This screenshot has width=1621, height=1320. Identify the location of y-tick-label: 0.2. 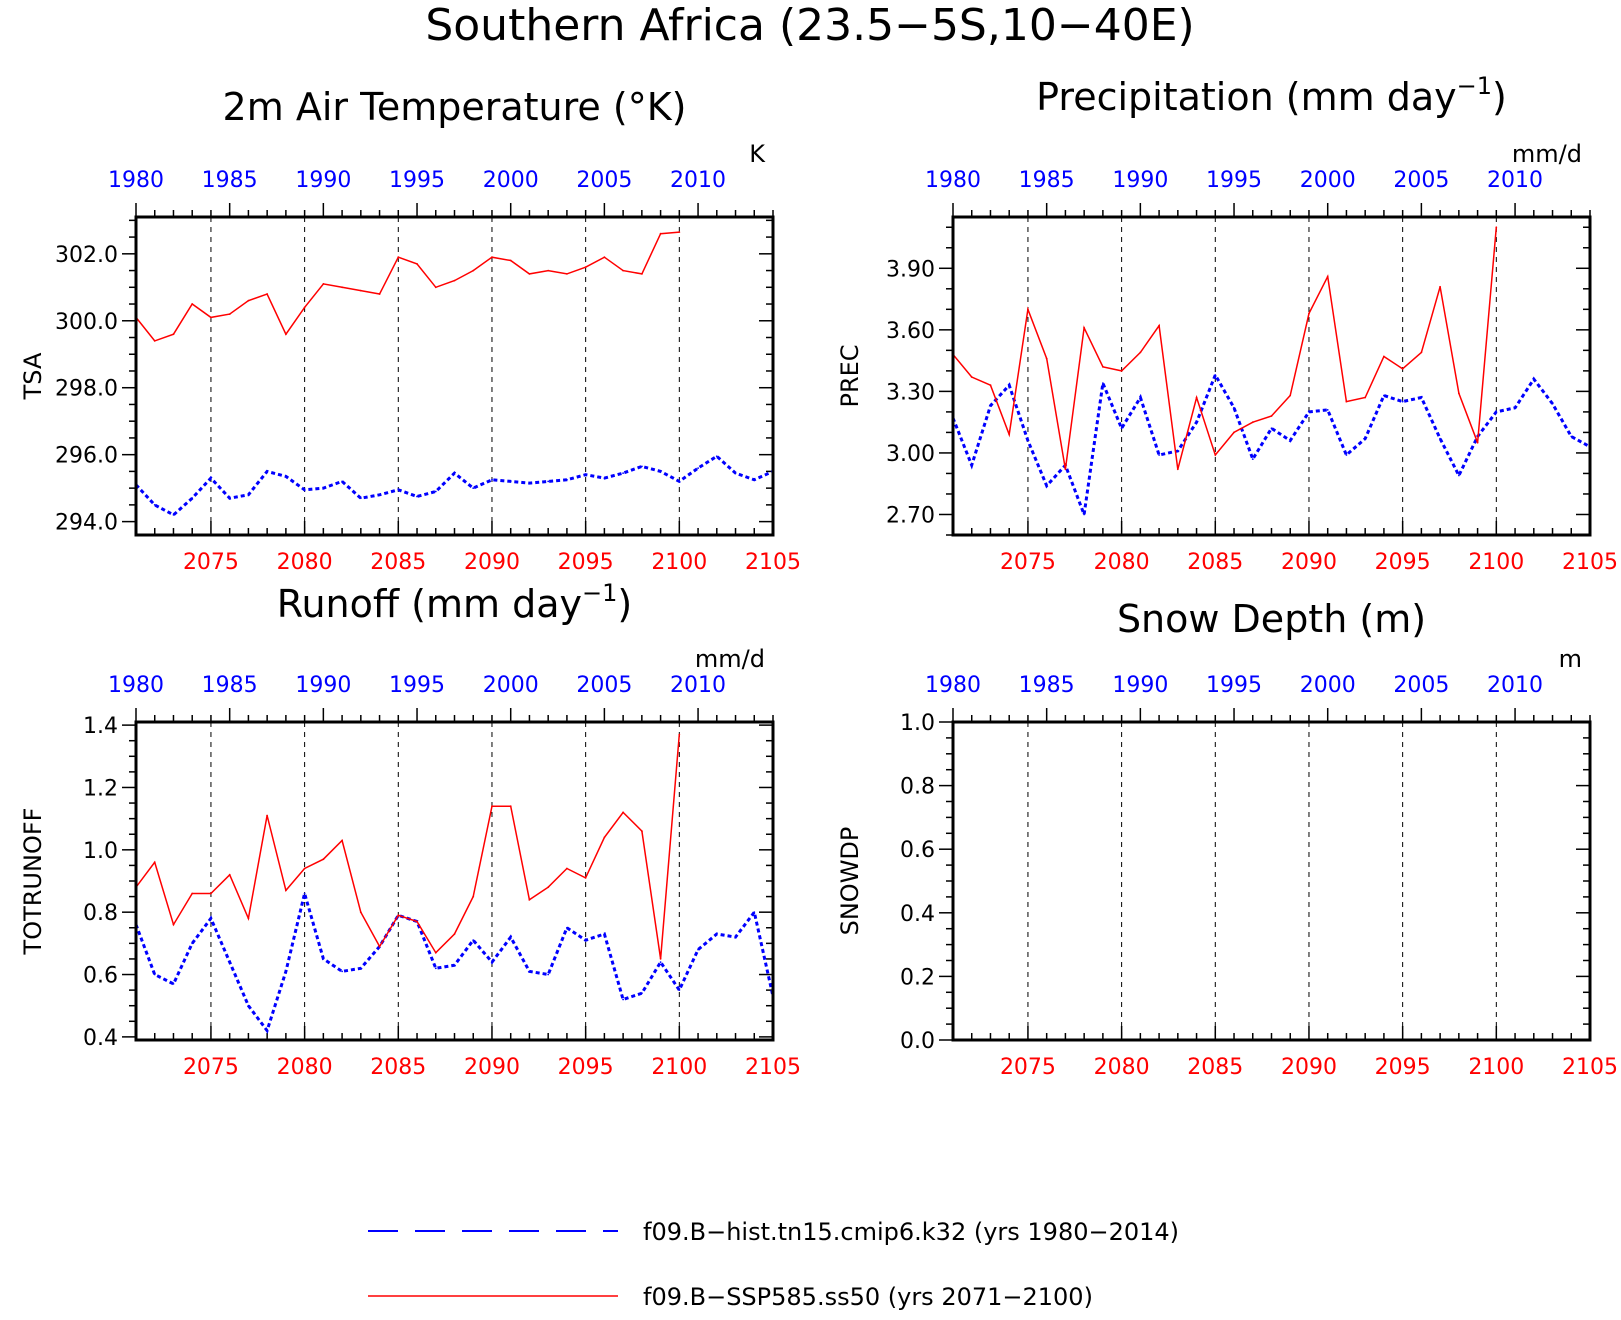
(917, 977).